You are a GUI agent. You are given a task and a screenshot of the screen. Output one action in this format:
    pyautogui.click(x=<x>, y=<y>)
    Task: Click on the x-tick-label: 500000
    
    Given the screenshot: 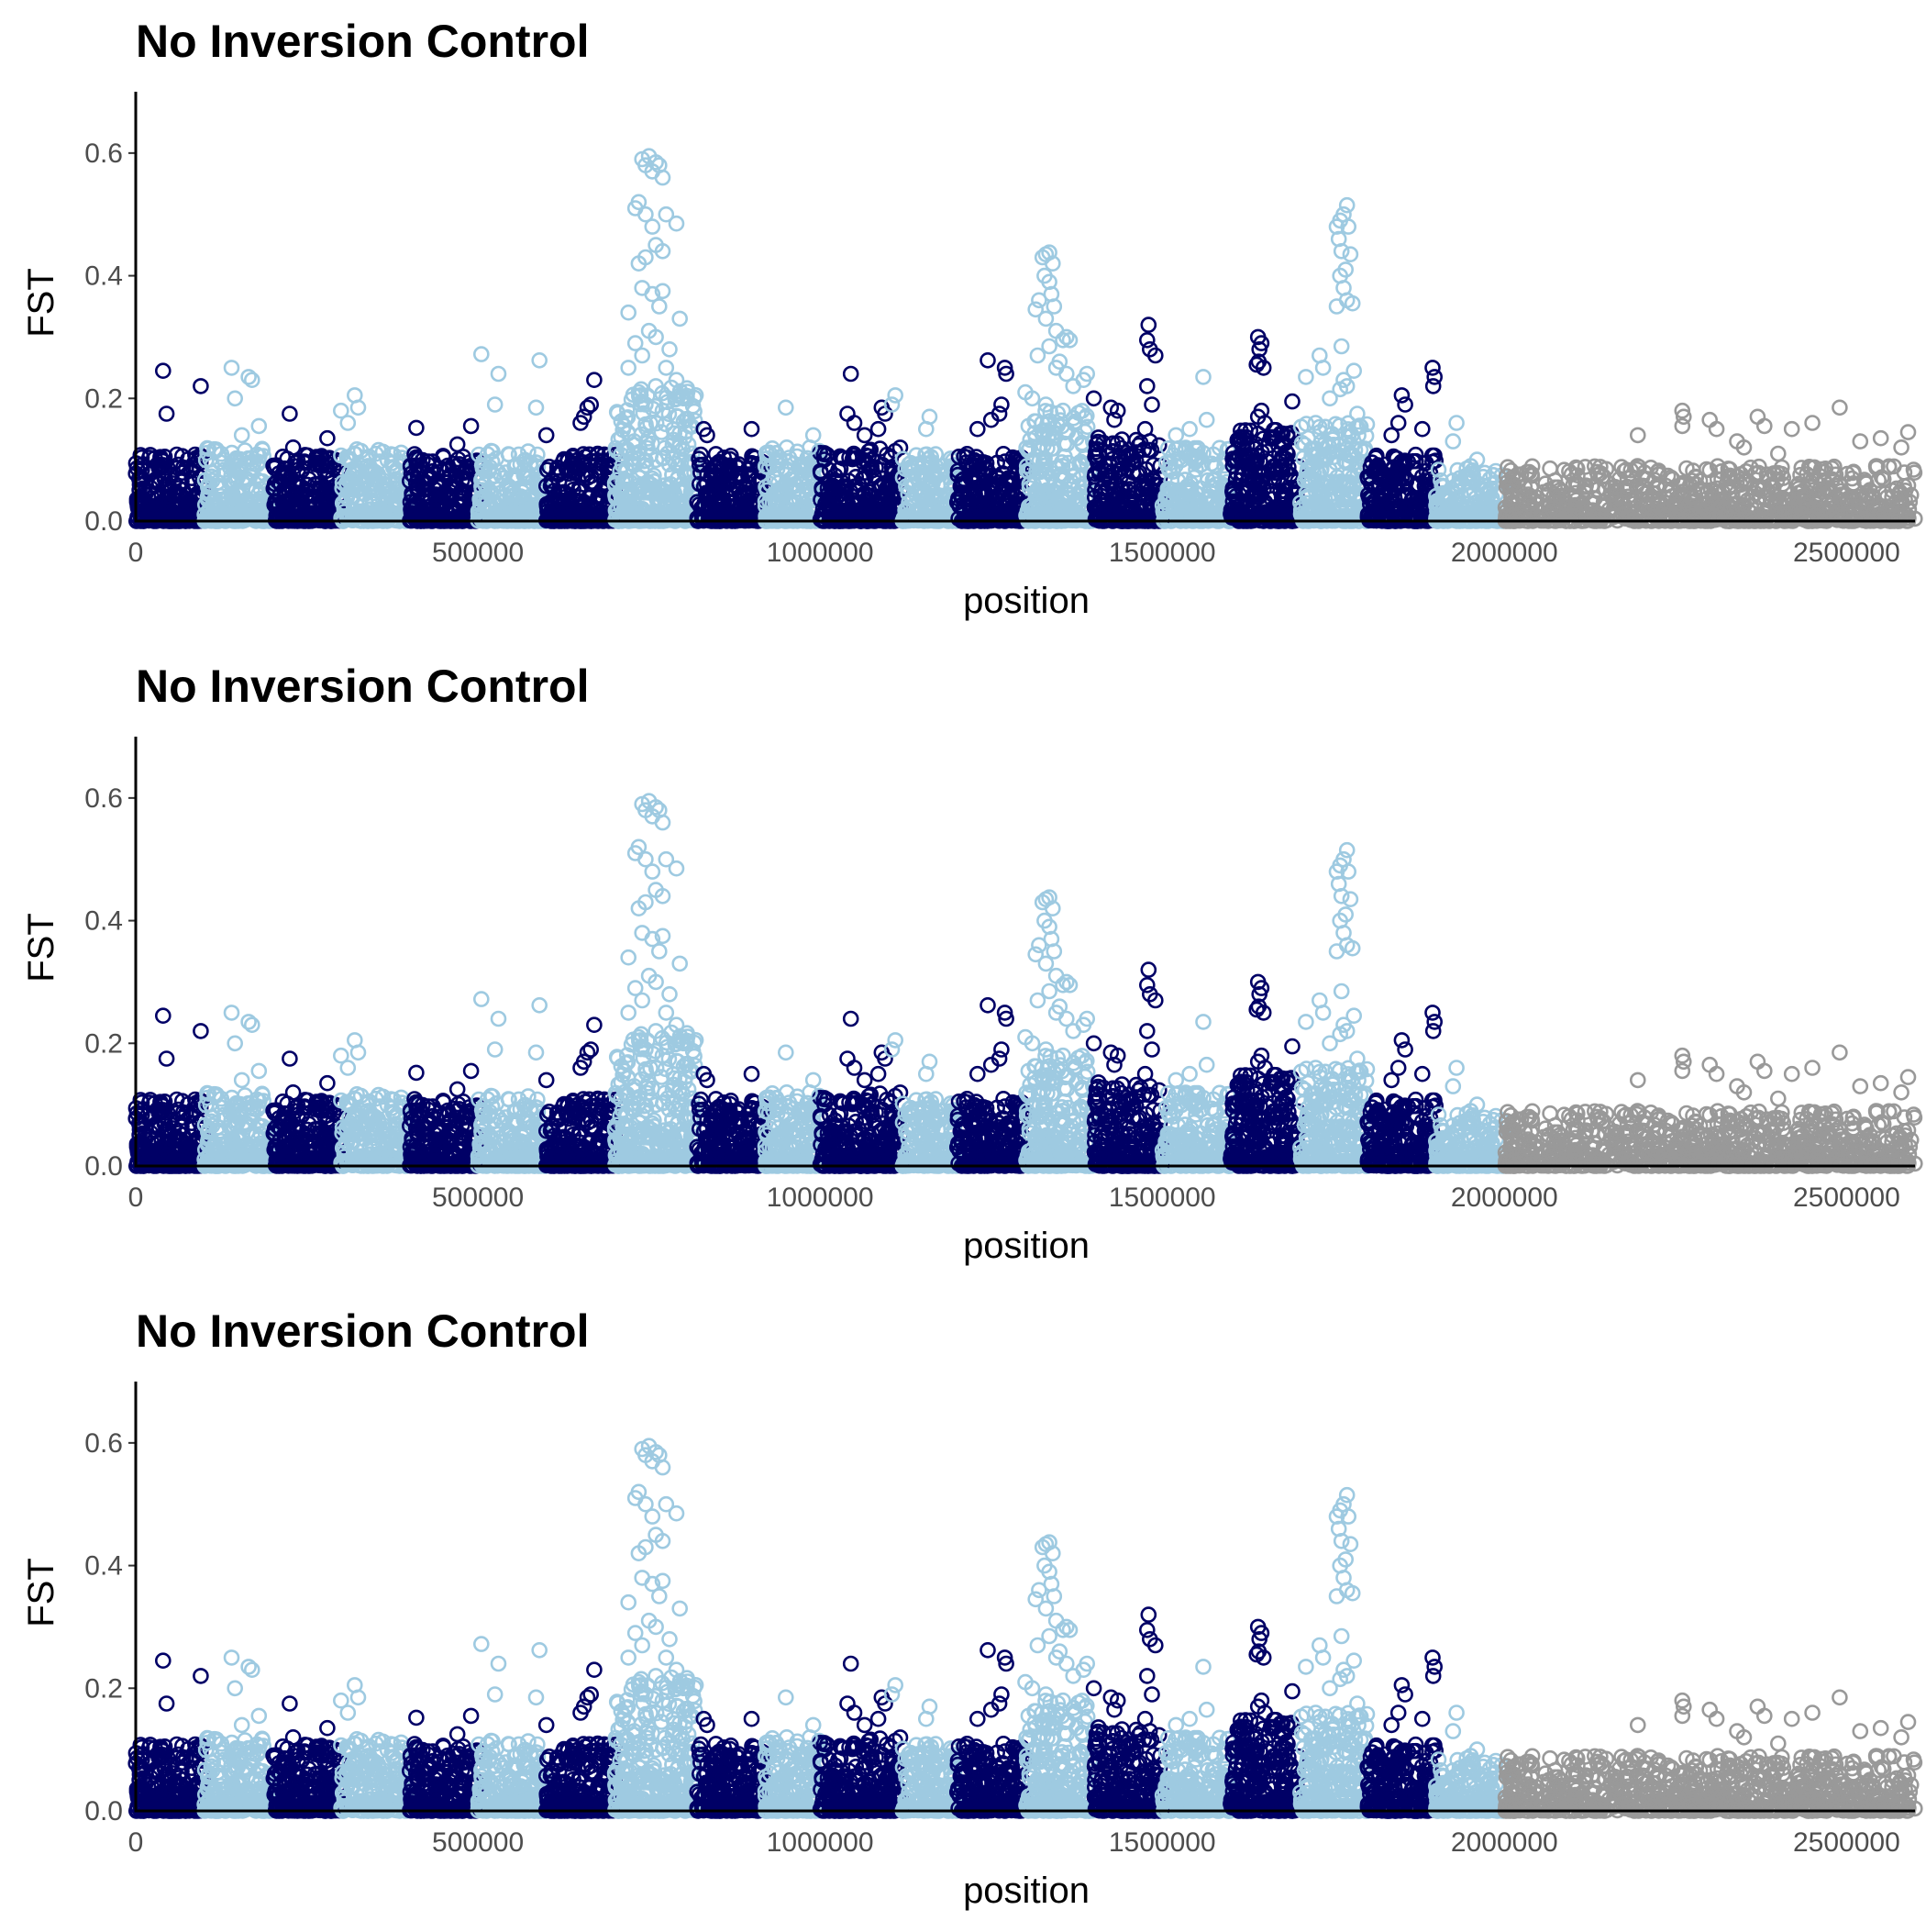 What is the action you would take?
    pyautogui.click(x=478, y=553)
    